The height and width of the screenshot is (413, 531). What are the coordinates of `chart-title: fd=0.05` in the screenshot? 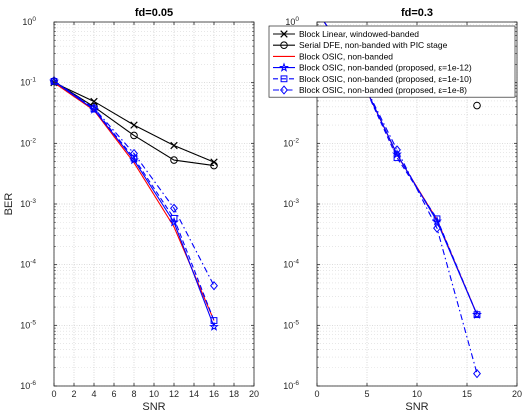 It's located at (154, 13).